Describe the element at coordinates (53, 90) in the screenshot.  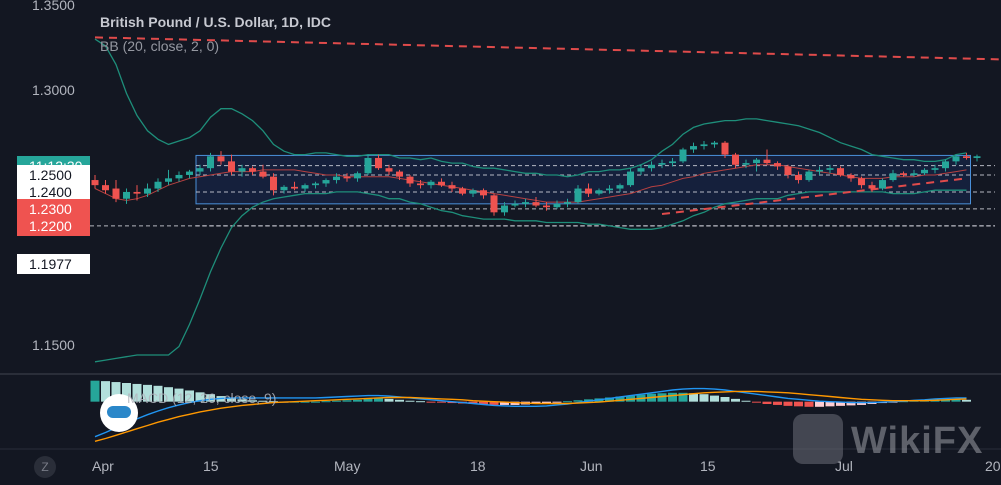
I see `y-tick-label: 1.3000` at that location.